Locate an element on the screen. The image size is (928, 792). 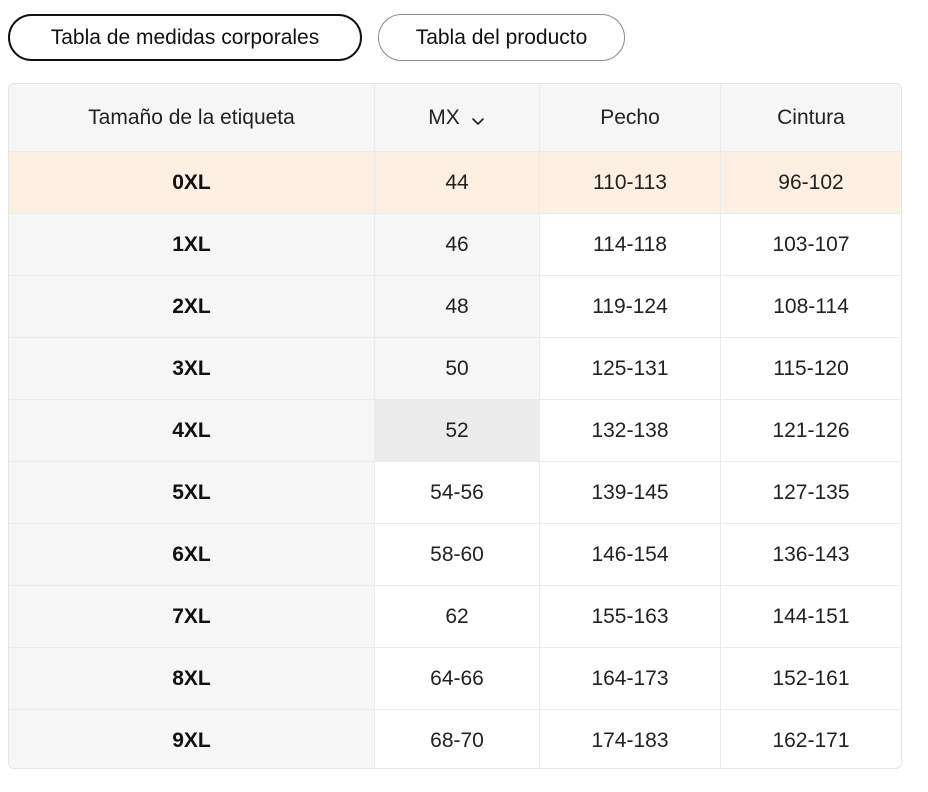
size-label-cell: 9XL is located at coordinates (192, 739).